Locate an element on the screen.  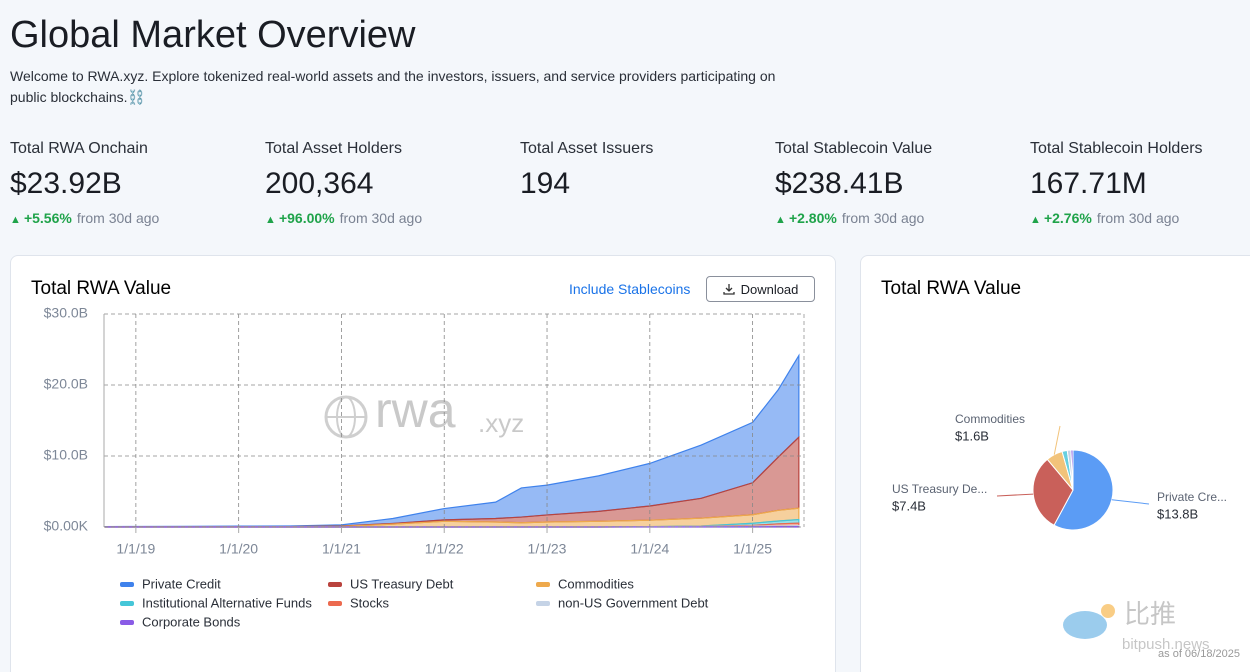
bitpush-watermark: 比推 bitpush.news is located at coordinates (1136, 626).